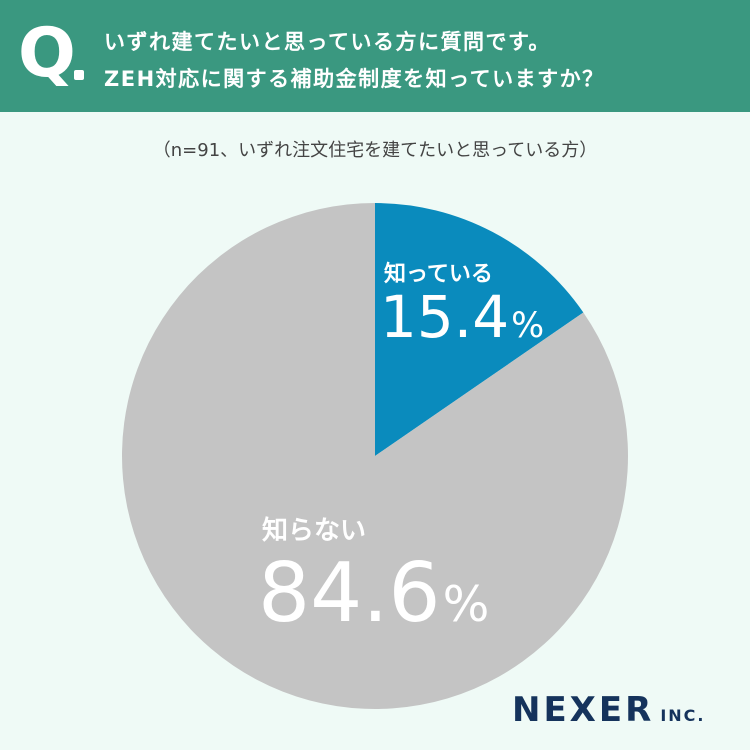  What do you see at coordinates (314, 531) in the screenshot?
I see `slice-label-unknown: 知らない` at bounding box center [314, 531].